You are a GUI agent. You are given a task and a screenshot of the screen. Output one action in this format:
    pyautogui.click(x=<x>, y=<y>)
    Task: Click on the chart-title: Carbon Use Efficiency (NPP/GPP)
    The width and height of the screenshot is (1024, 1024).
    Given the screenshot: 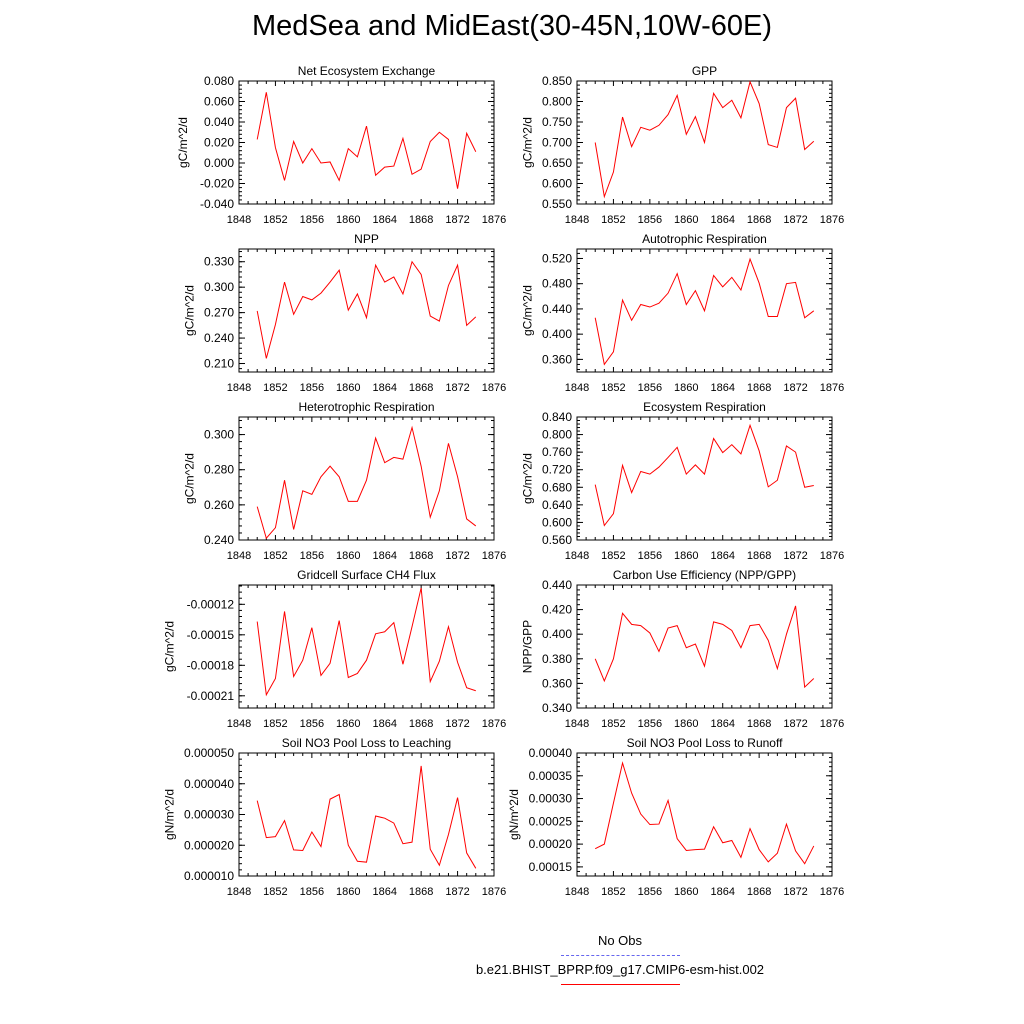 What is the action you would take?
    pyautogui.click(x=704, y=575)
    